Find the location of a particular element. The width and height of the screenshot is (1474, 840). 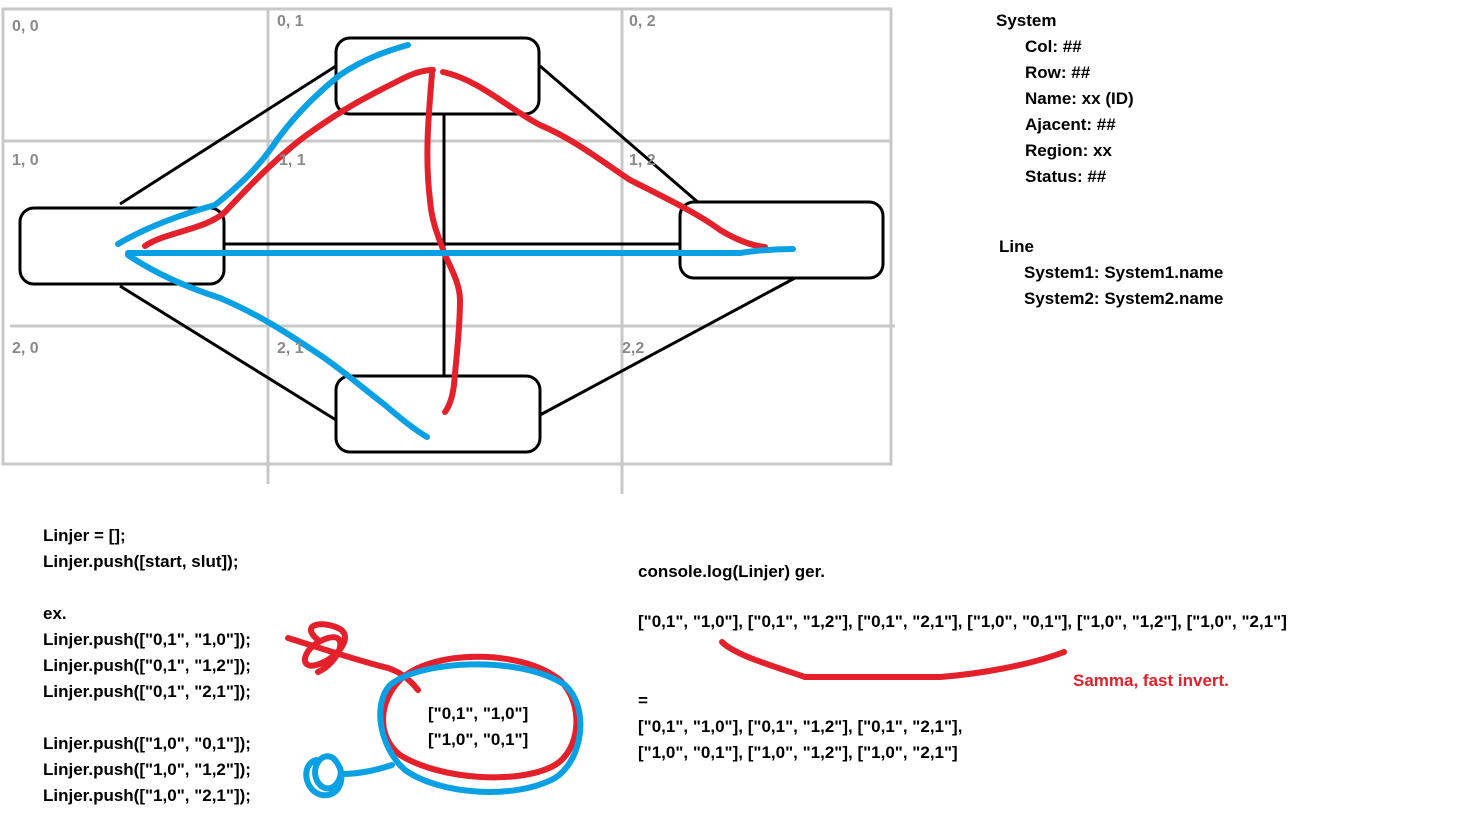

cell-label-2-0: 2, 0 is located at coordinates (25, 348).